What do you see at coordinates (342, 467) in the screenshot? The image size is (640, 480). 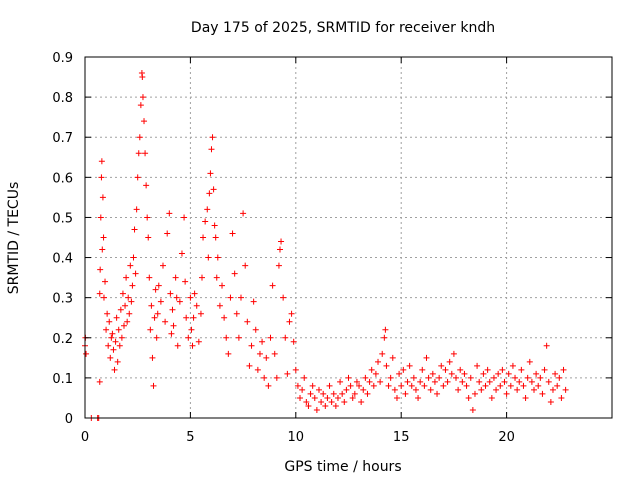 I see `x-axis-label: GPS time / hours` at bounding box center [342, 467].